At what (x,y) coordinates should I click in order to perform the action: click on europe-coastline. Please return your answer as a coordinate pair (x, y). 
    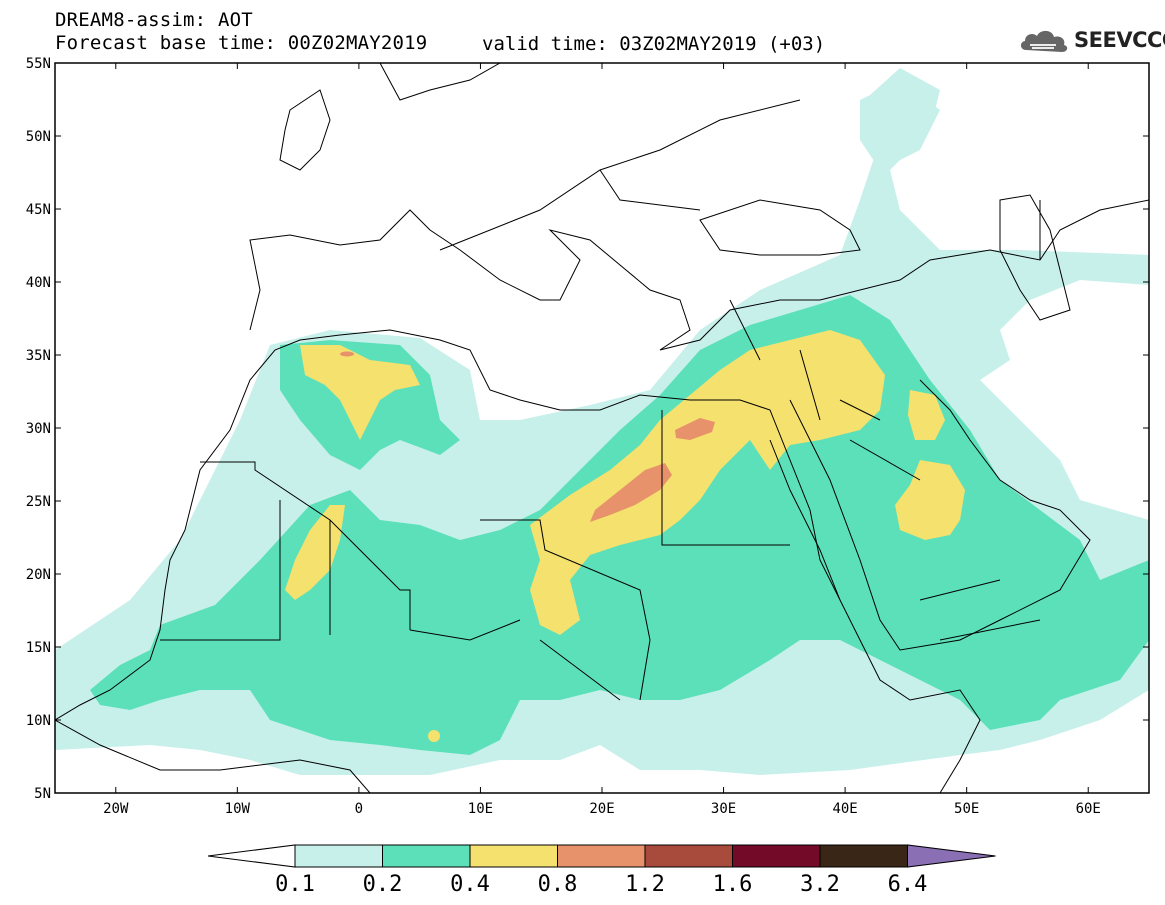
    Looking at the image, I should click on (699, 275).